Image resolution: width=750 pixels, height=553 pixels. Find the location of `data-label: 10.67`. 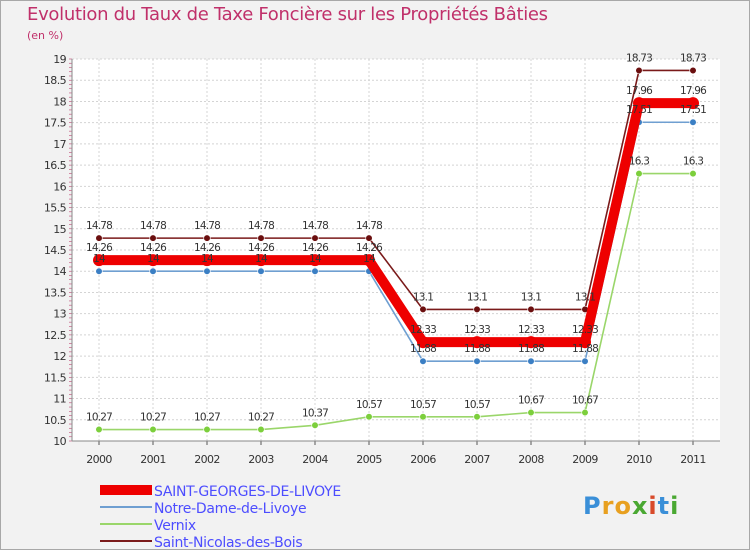

data-label: 10.67 is located at coordinates (531, 401).